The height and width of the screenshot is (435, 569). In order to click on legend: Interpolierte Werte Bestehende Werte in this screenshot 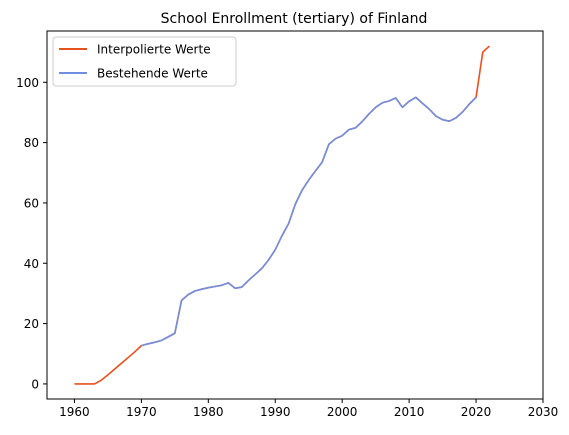, I will do `click(144, 61)`.